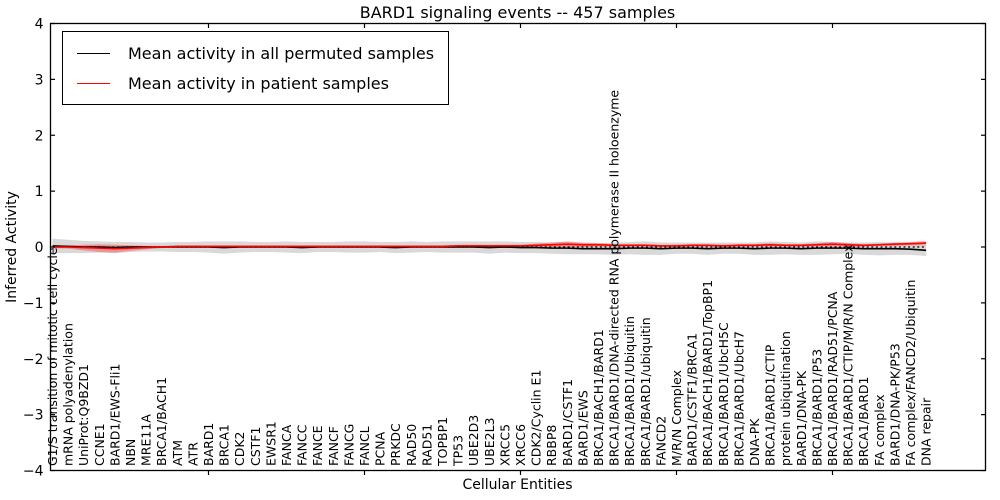 The image size is (1000, 500). What do you see at coordinates (99, 444) in the screenshot?
I see `category-label: CCNE1` at bounding box center [99, 444].